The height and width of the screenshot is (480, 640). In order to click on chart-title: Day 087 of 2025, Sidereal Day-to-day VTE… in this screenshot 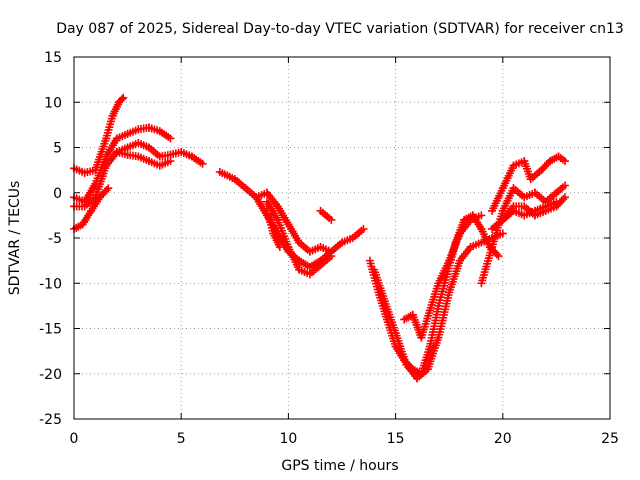, I will do `click(340, 29)`.